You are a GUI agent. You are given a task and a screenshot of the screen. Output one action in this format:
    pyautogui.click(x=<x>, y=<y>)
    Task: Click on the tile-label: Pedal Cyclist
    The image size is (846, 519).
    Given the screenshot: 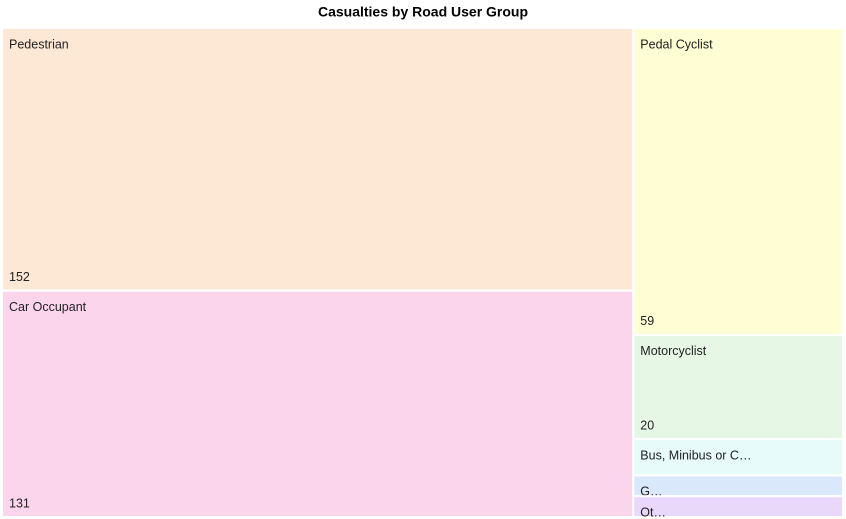 What is the action you would take?
    pyautogui.click(x=676, y=44)
    